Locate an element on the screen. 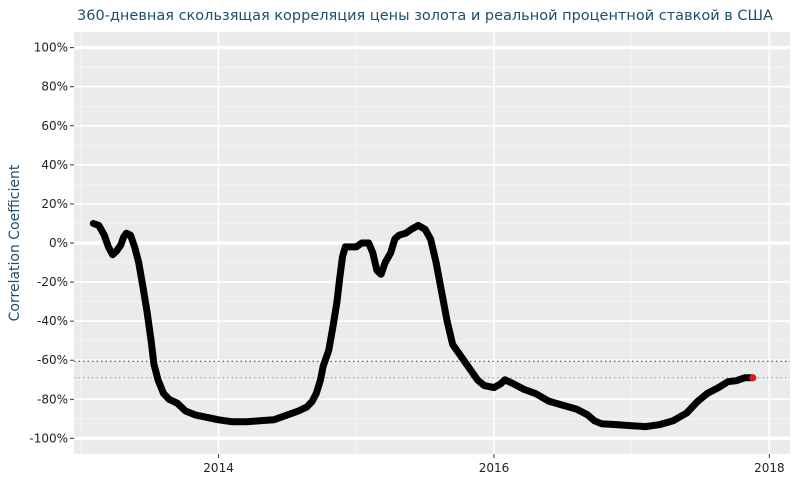 The height and width of the screenshot is (500, 800). y-tick-label: 60% is located at coordinates (54, 126).